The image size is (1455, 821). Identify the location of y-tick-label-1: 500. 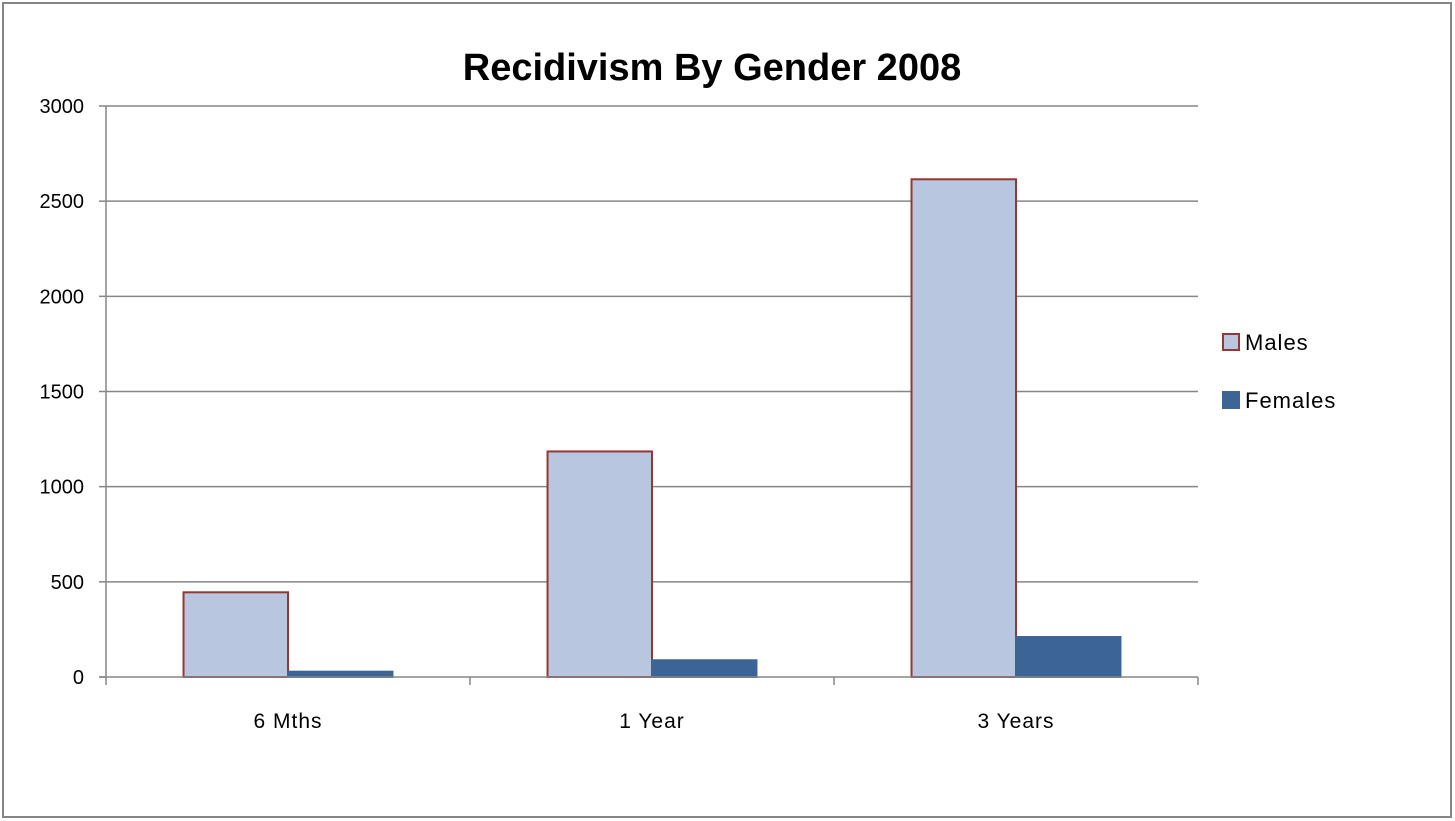
(67, 583).